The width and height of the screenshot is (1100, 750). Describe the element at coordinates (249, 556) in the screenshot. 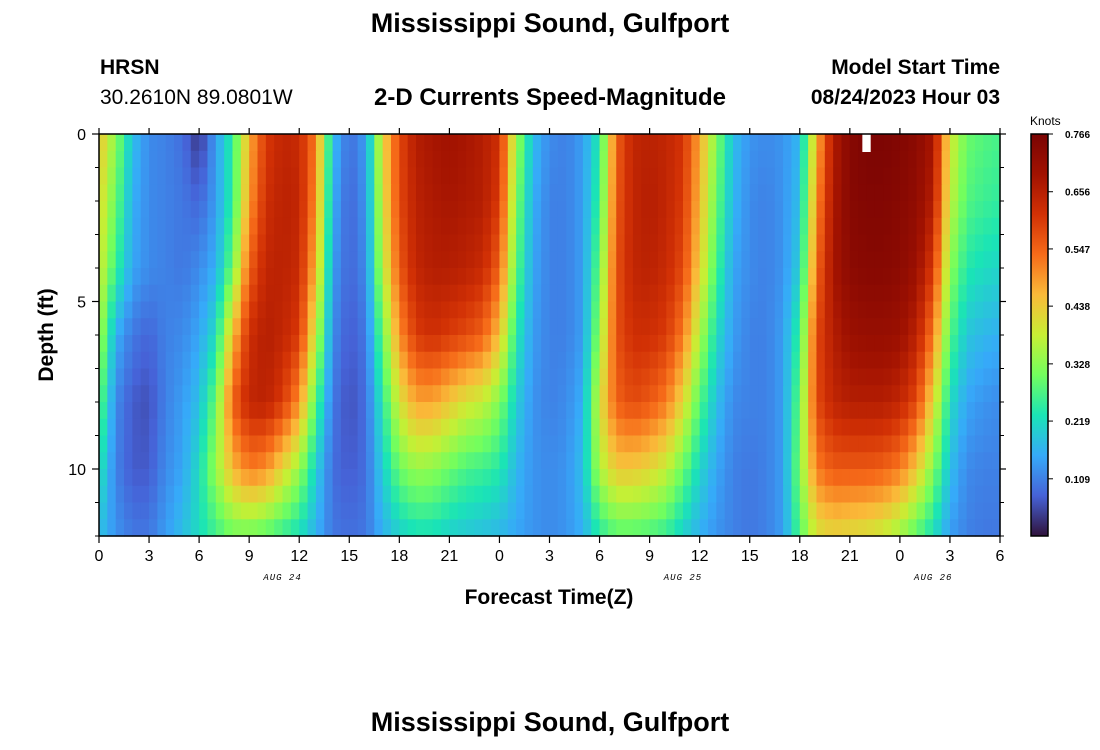

I see `x-tick-label: 9` at that location.